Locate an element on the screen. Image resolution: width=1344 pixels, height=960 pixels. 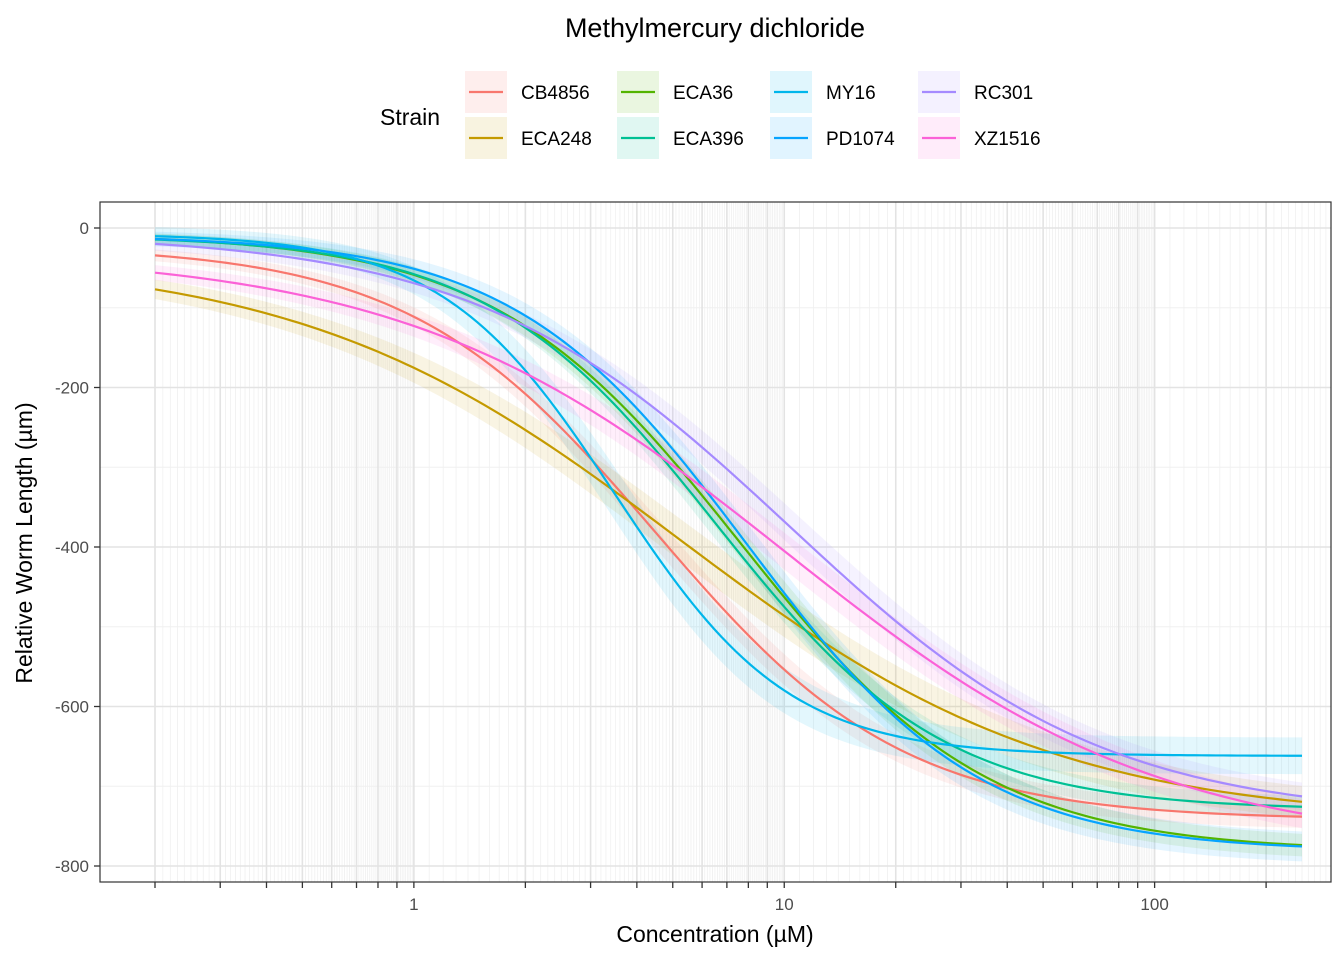
legend-item-my16: MY16 is located at coordinates (823, 92).